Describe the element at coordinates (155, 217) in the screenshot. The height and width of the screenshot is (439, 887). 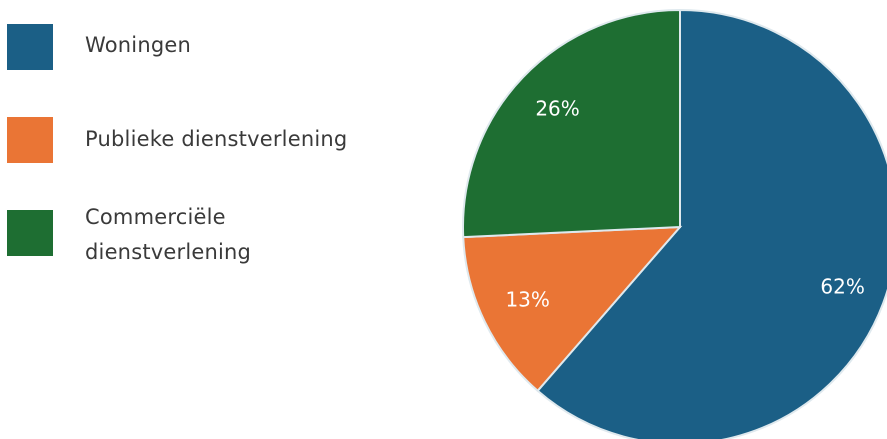
I see `legend-label-commerciele-line1: Commerciële` at that location.